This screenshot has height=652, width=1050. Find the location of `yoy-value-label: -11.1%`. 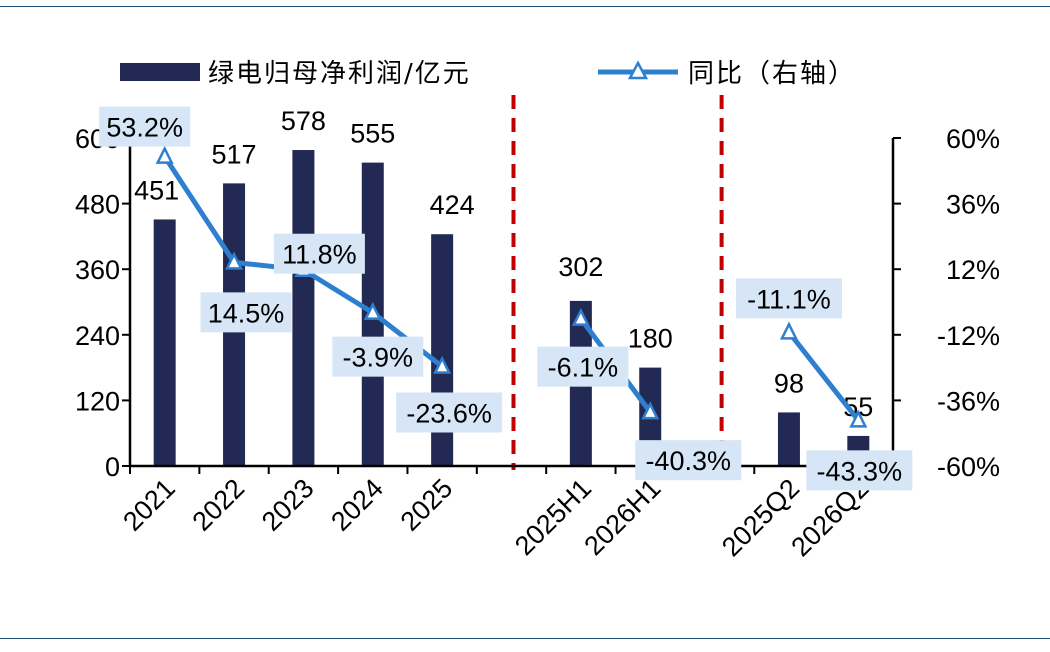

yoy-value-label: -11.1% is located at coordinates (789, 299).